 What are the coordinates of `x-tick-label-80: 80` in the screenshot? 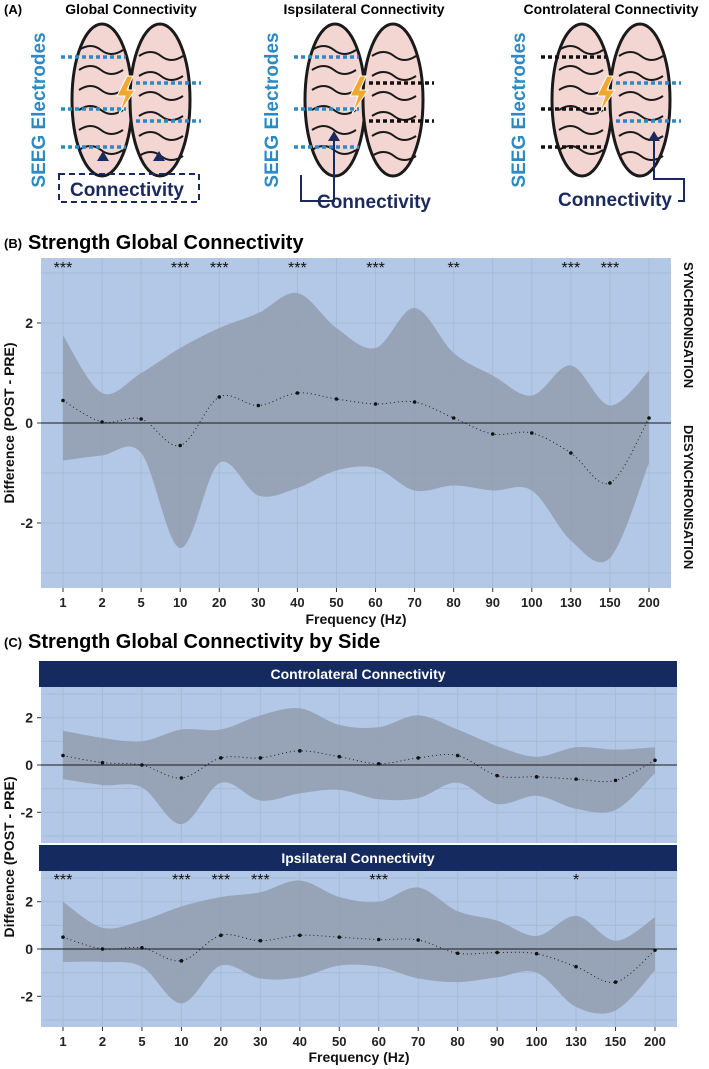 It's located at (457, 1041).